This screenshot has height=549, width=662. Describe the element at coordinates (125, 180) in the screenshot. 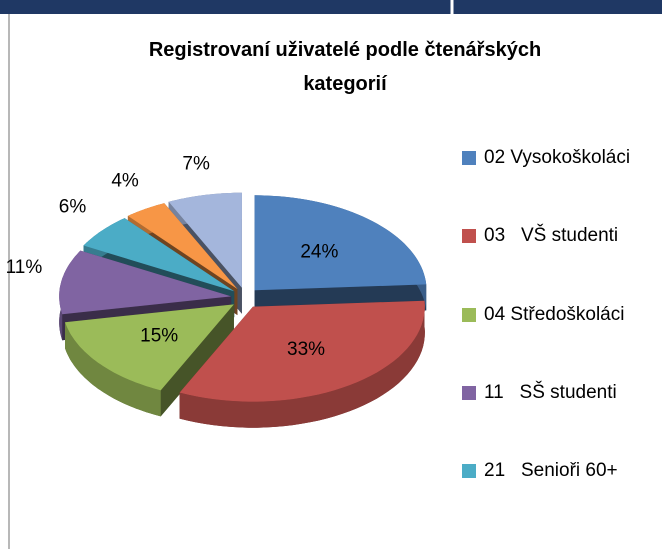

I see `data-label: 4%` at that location.